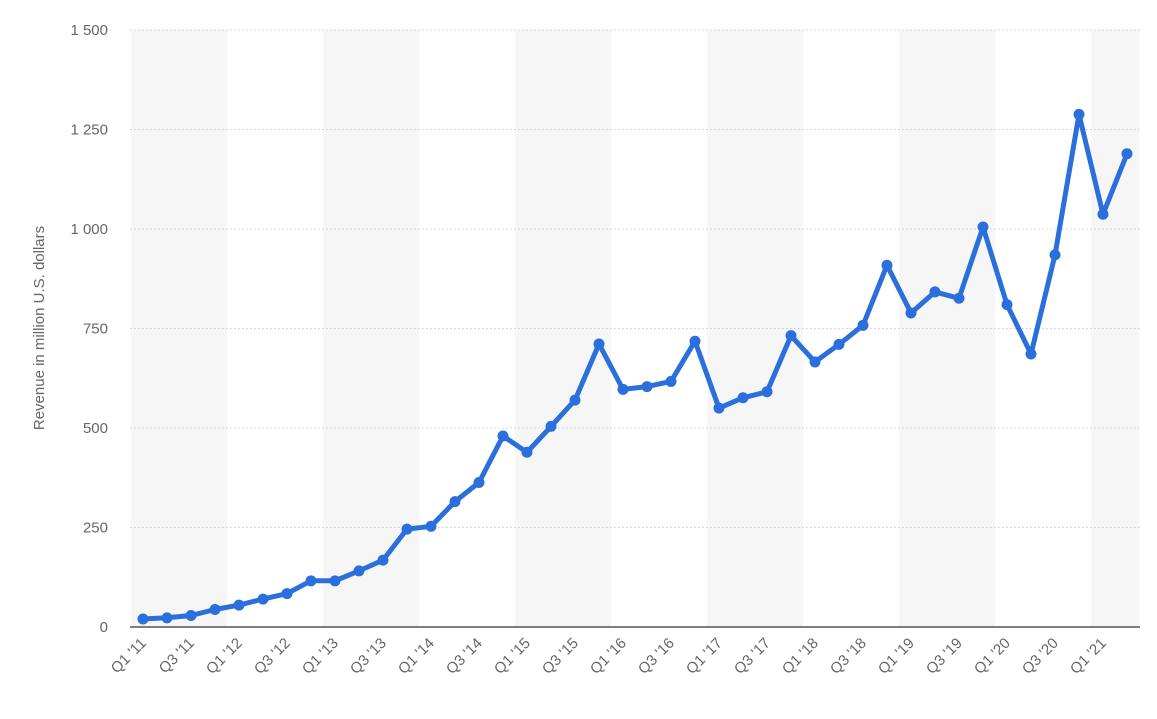 The width and height of the screenshot is (1157, 719). What do you see at coordinates (656, 656) in the screenshot?
I see `x-tick-label: Q3 '16` at bounding box center [656, 656].